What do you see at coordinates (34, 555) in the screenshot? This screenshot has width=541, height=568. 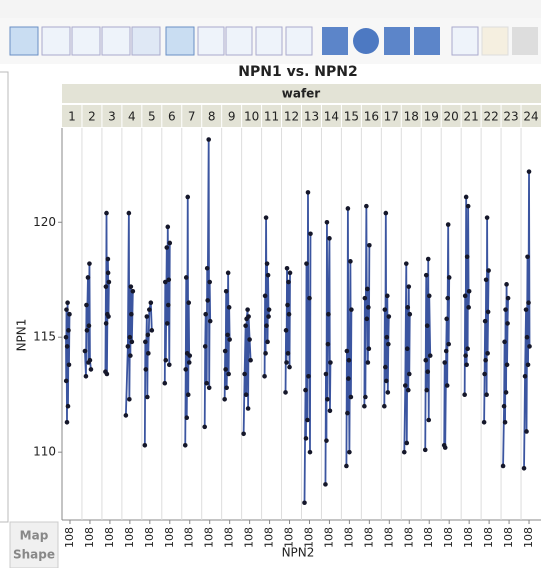 I see `drop-zone-label: Shape` at bounding box center [34, 555].